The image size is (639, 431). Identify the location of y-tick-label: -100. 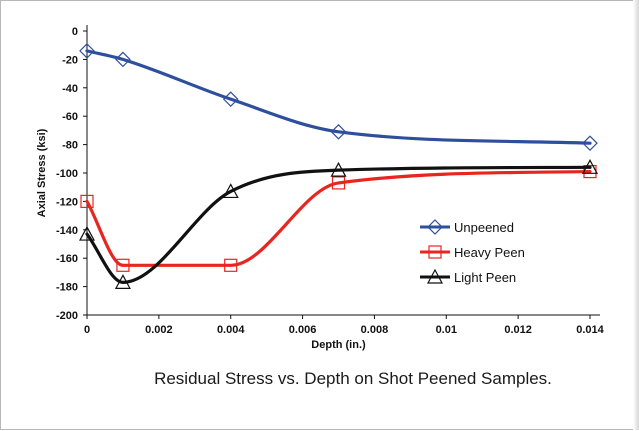
(67, 174).